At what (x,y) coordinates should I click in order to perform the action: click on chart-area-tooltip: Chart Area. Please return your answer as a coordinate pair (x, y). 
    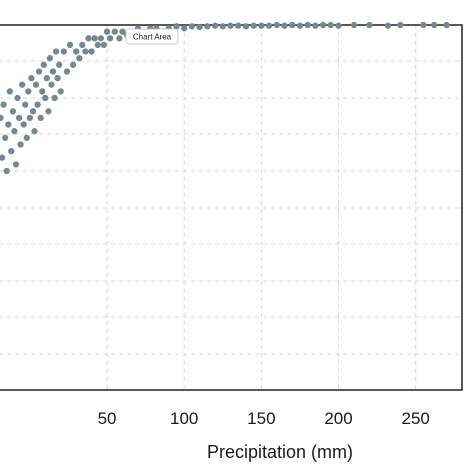
    Looking at the image, I should click on (152, 36).